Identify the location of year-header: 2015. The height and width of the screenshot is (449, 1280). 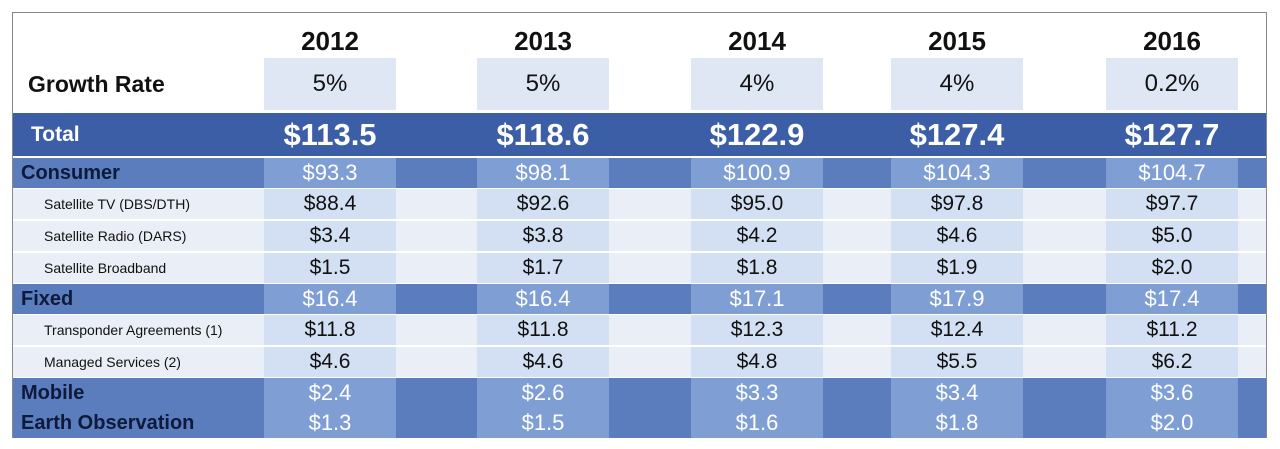
(957, 40).